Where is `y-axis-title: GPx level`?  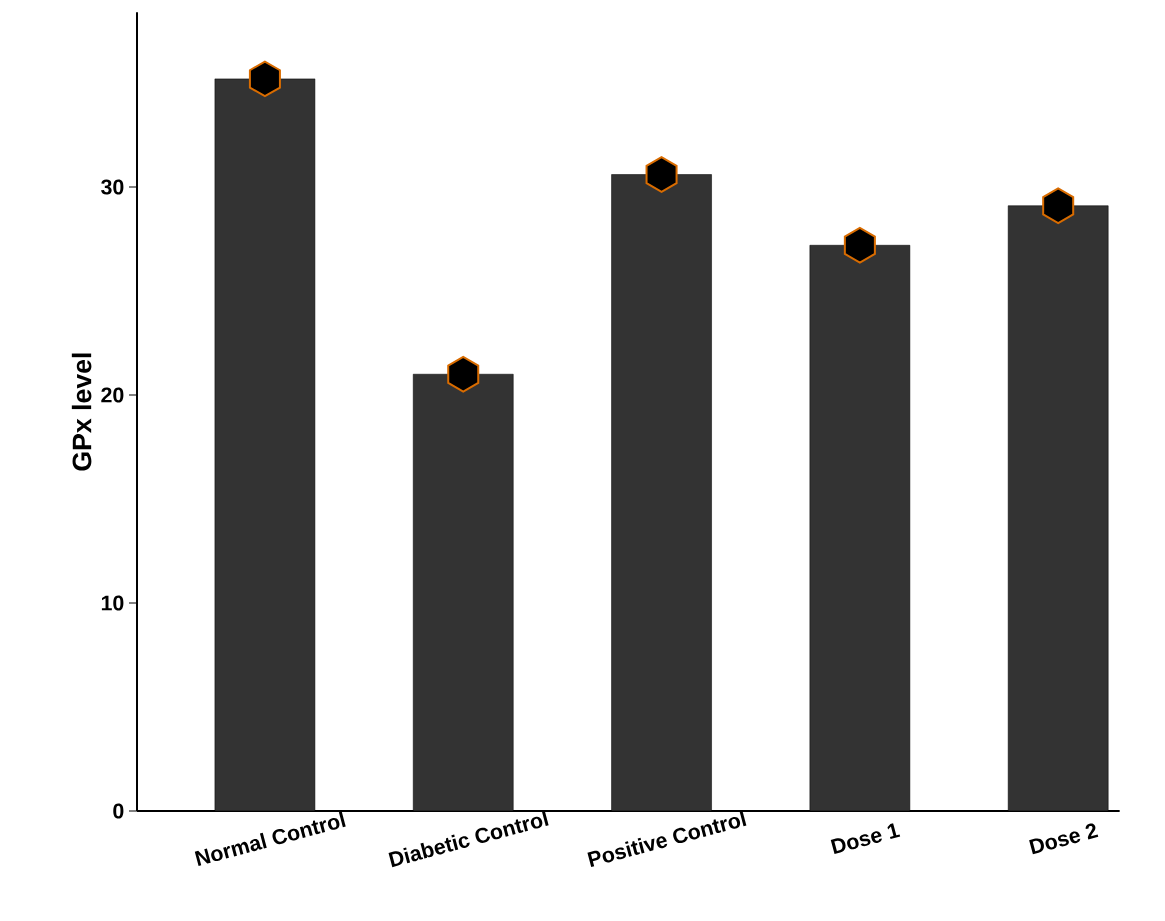
y-axis-title: GPx level is located at coordinates (81, 412).